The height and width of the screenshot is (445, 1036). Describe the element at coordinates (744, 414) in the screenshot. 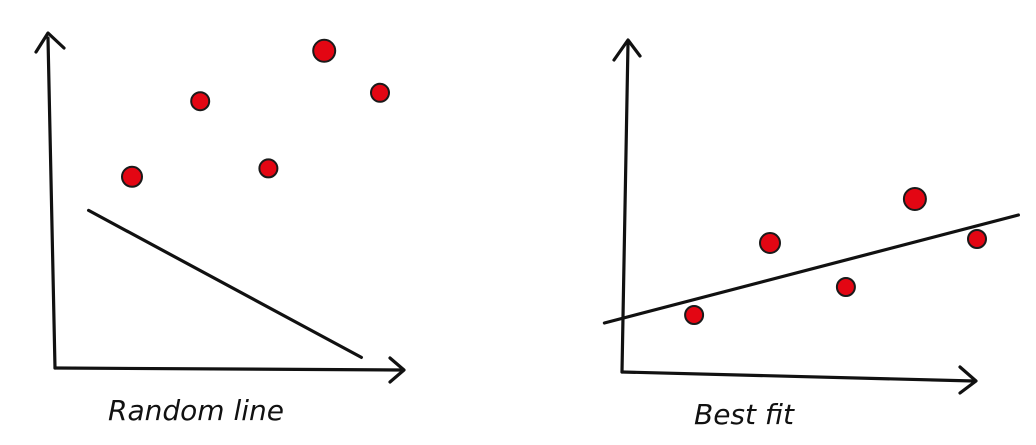

I see `caption-best-fit: Best fit` at that location.